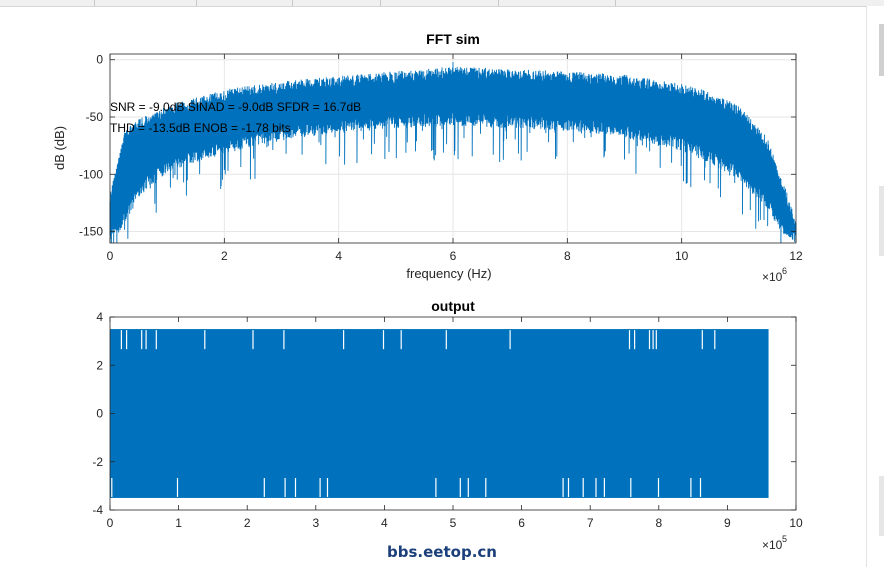 This screenshot has width=884, height=567. What do you see at coordinates (99, 365) in the screenshot?
I see `y-tick-label: 2` at bounding box center [99, 365].